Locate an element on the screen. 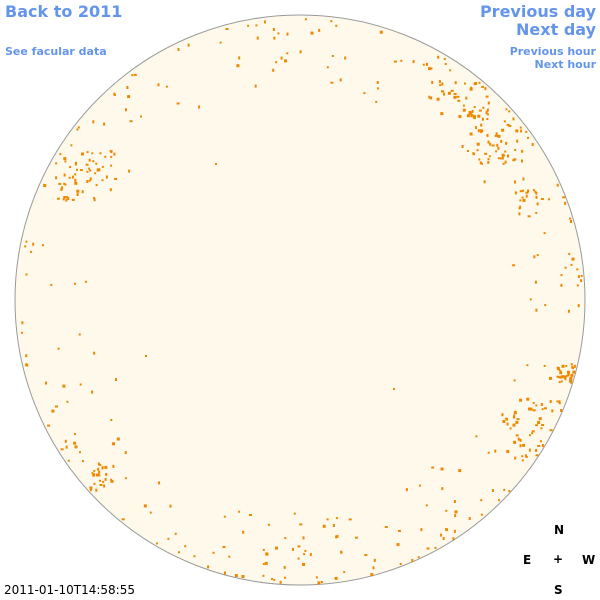  compass-north: N is located at coordinates (559, 530).